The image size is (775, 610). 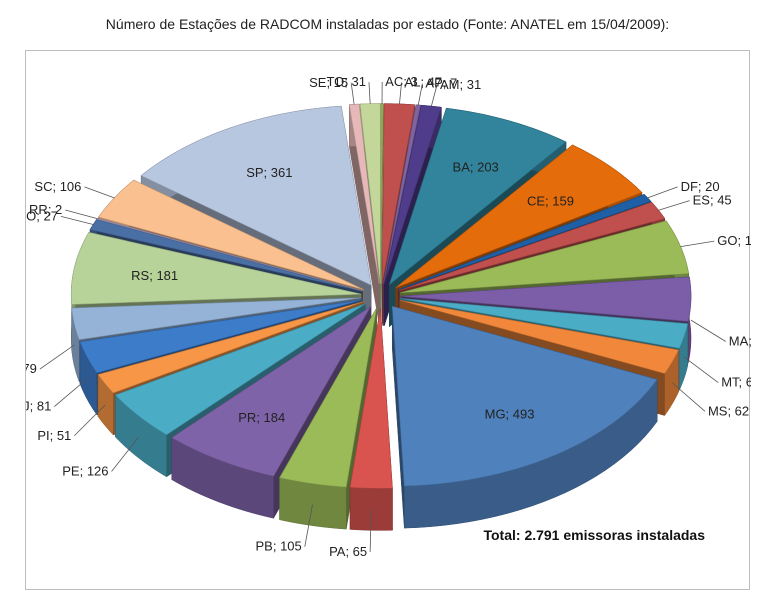 I want to click on label-es: ES; 45, so click(x=712, y=200).